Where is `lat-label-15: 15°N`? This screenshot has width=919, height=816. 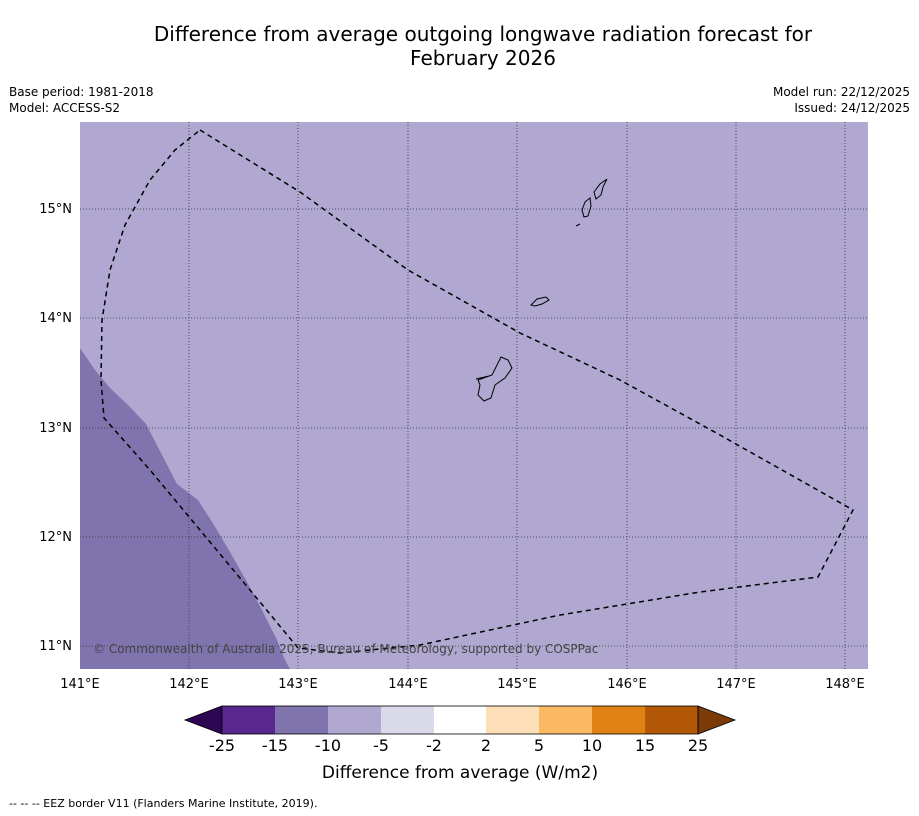
lat-label-15: 15°N is located at coordinates (55, 209).